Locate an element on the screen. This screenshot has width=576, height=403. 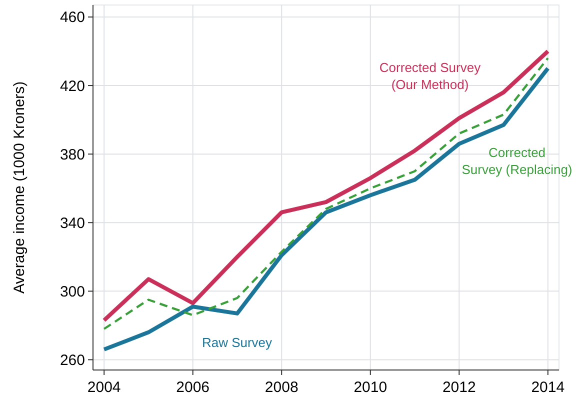
y-axis-title: Average income (1000 Kroners) is located at coordinates (19, 187).